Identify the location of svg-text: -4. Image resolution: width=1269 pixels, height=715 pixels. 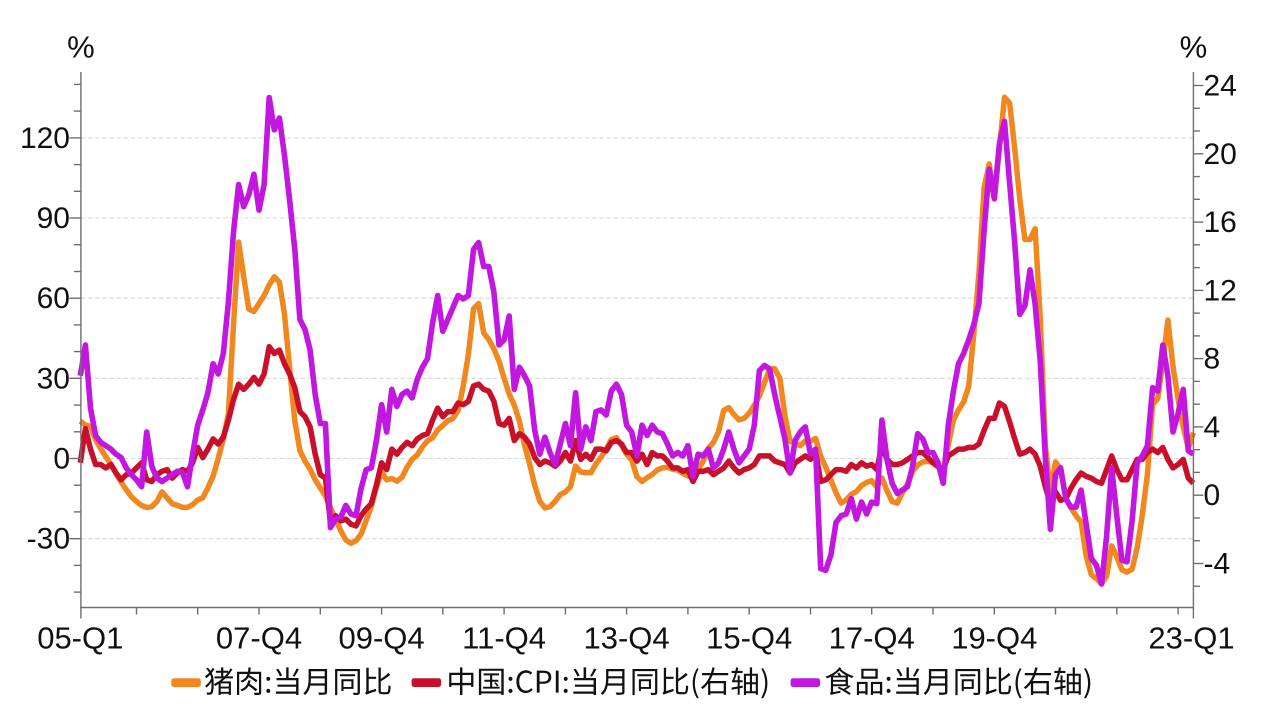
(1217, 564).